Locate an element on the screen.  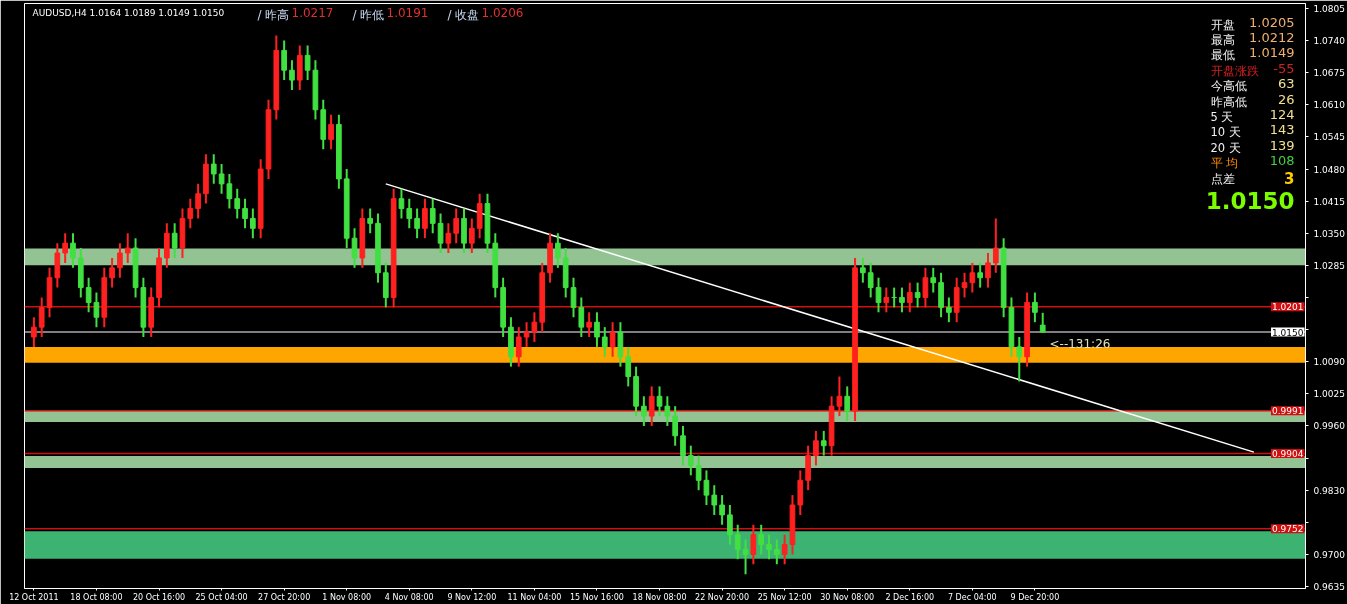
text: 平 均 108 is located at coordinates (1252, 162).